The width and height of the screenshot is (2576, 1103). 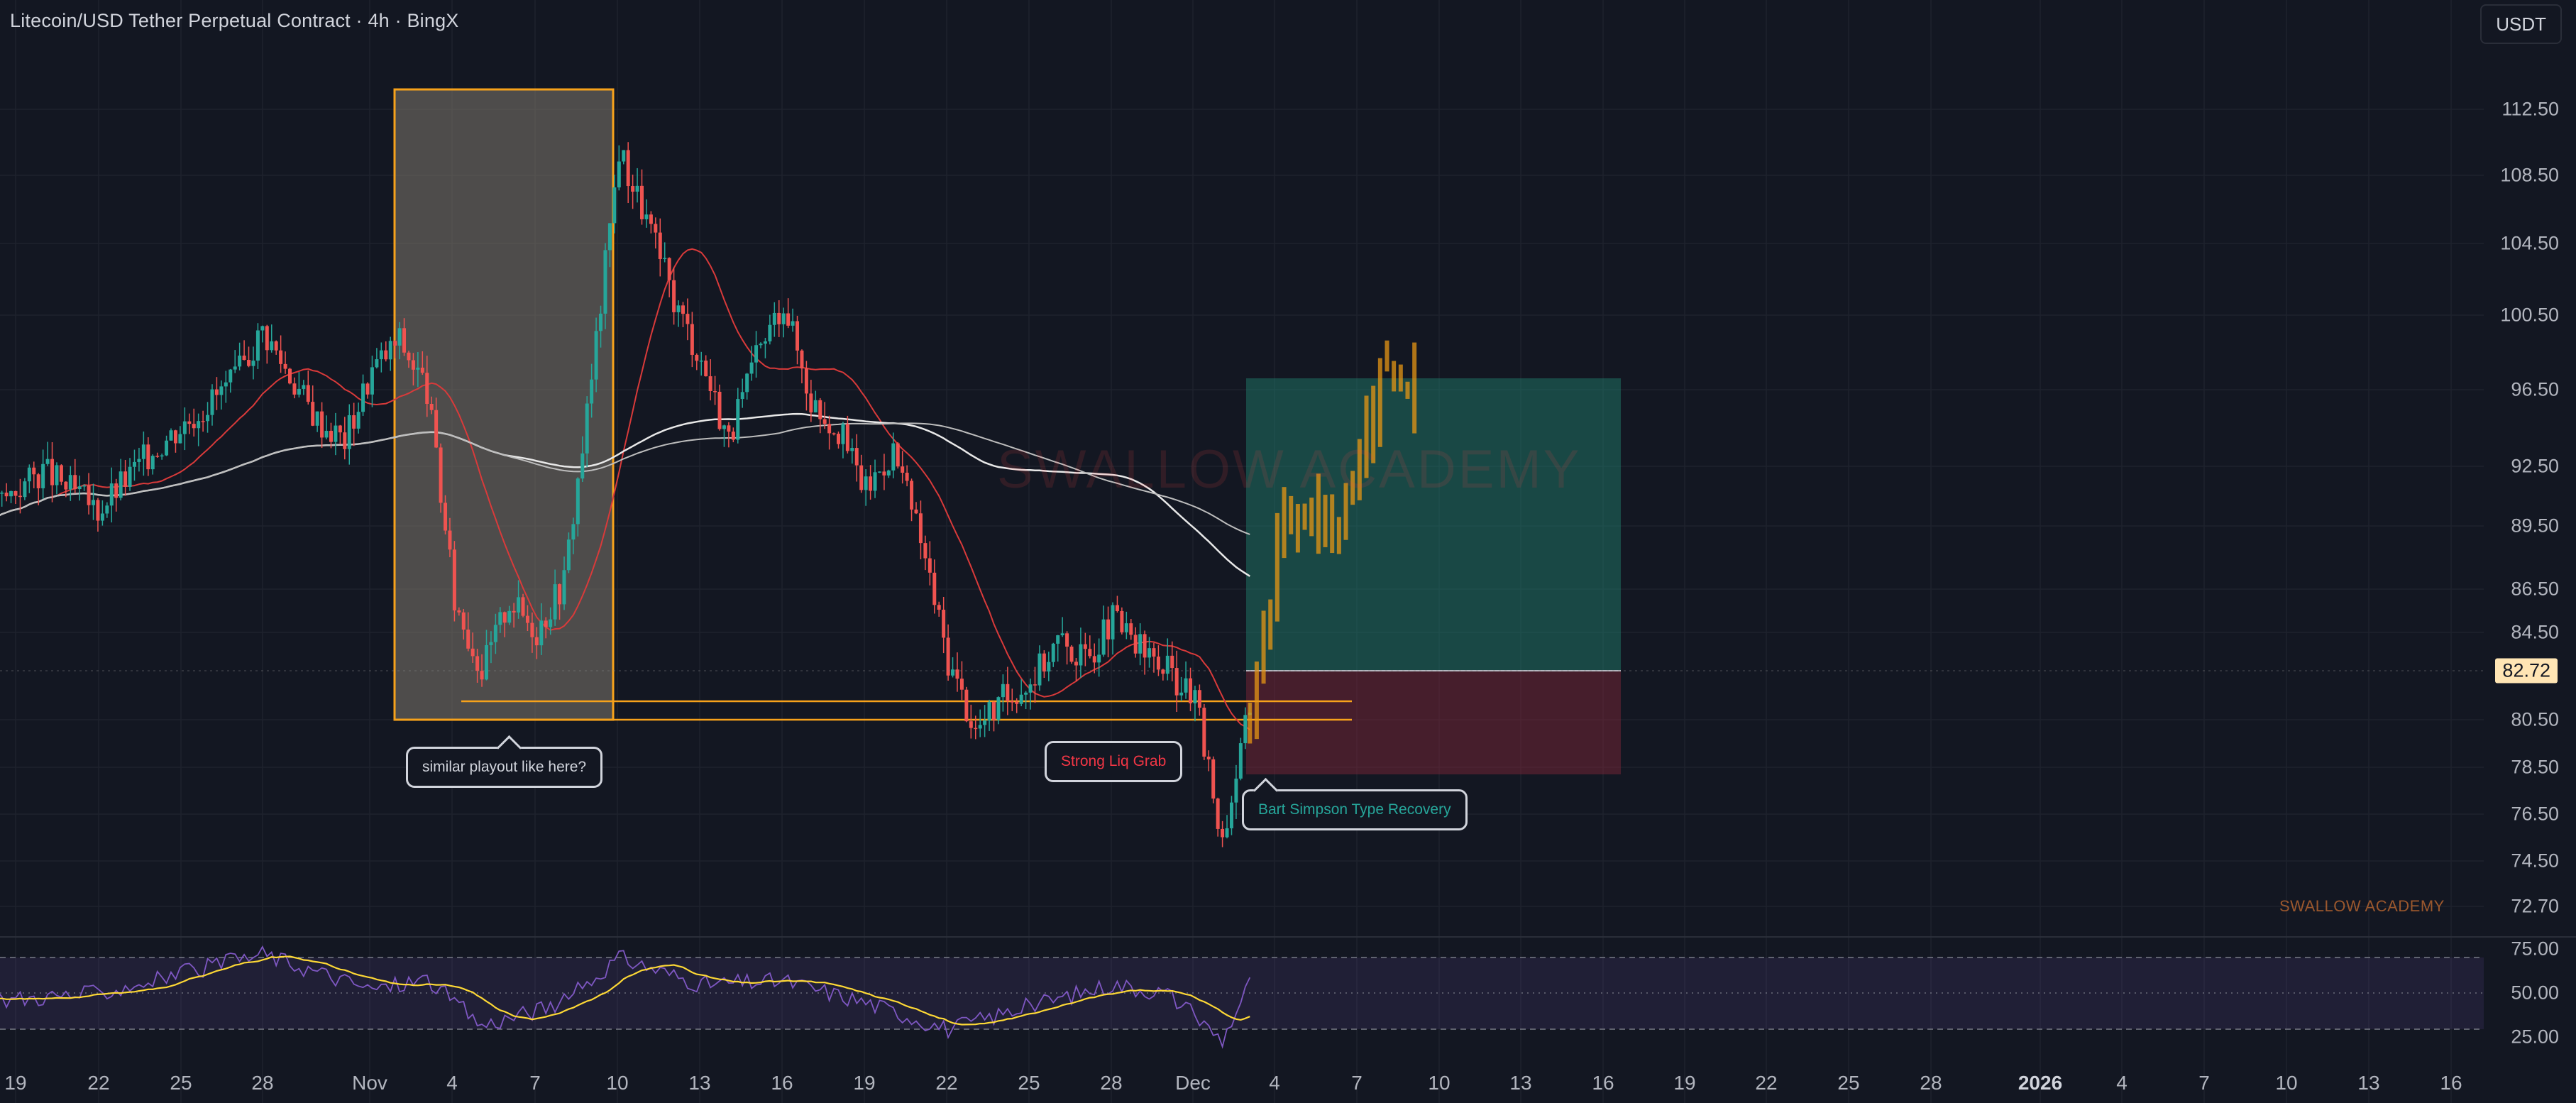 I want to click on time-tick: 28, so click(x=262, y=1083).